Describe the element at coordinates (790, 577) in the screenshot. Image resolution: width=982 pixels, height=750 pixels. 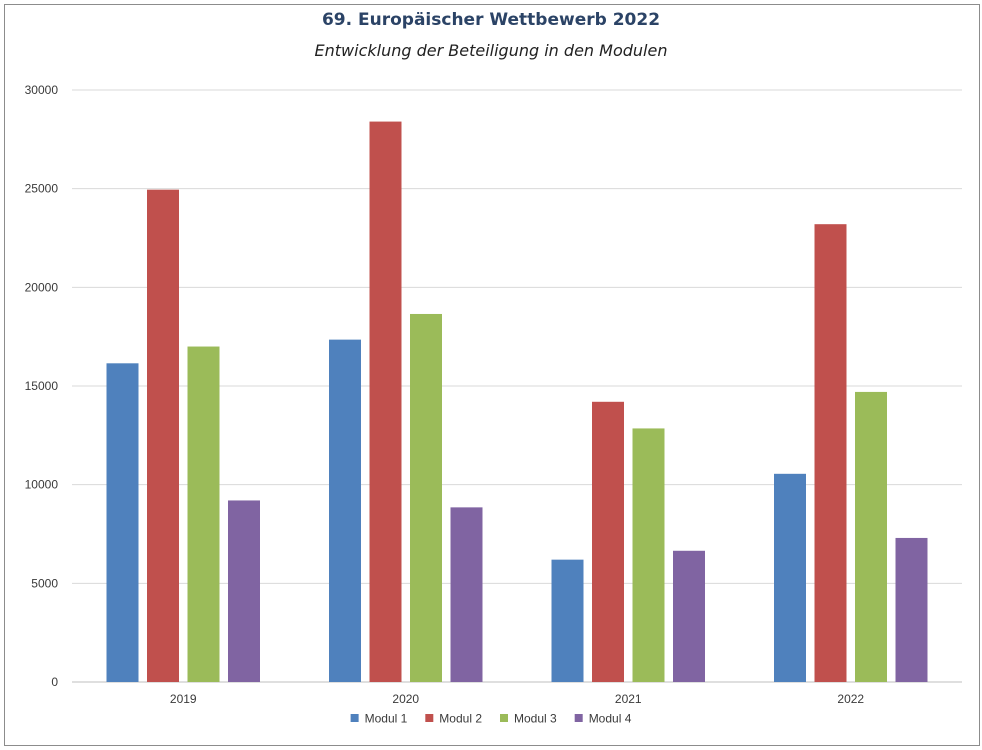
I see `bar-modul-1-2022` at that location.